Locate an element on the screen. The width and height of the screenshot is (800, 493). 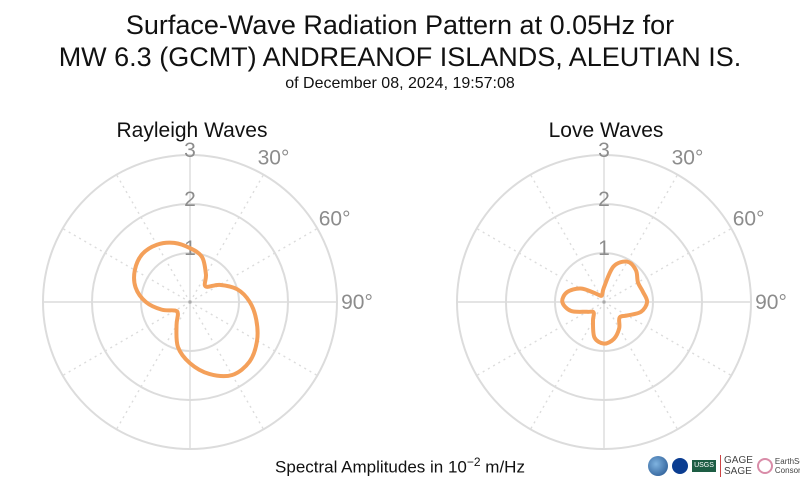
rayleigh-r-tick-label: 2 is located at coordinates (190, 199).